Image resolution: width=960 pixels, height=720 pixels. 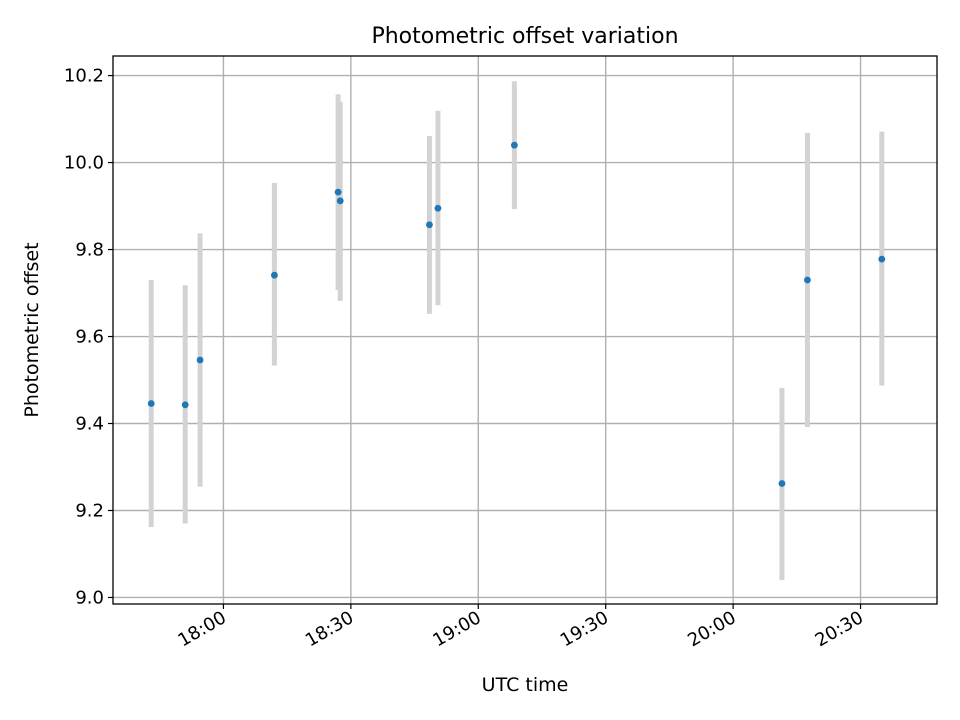 I want to click on y-tick-label: 9.0, so click(x=89, y=597).